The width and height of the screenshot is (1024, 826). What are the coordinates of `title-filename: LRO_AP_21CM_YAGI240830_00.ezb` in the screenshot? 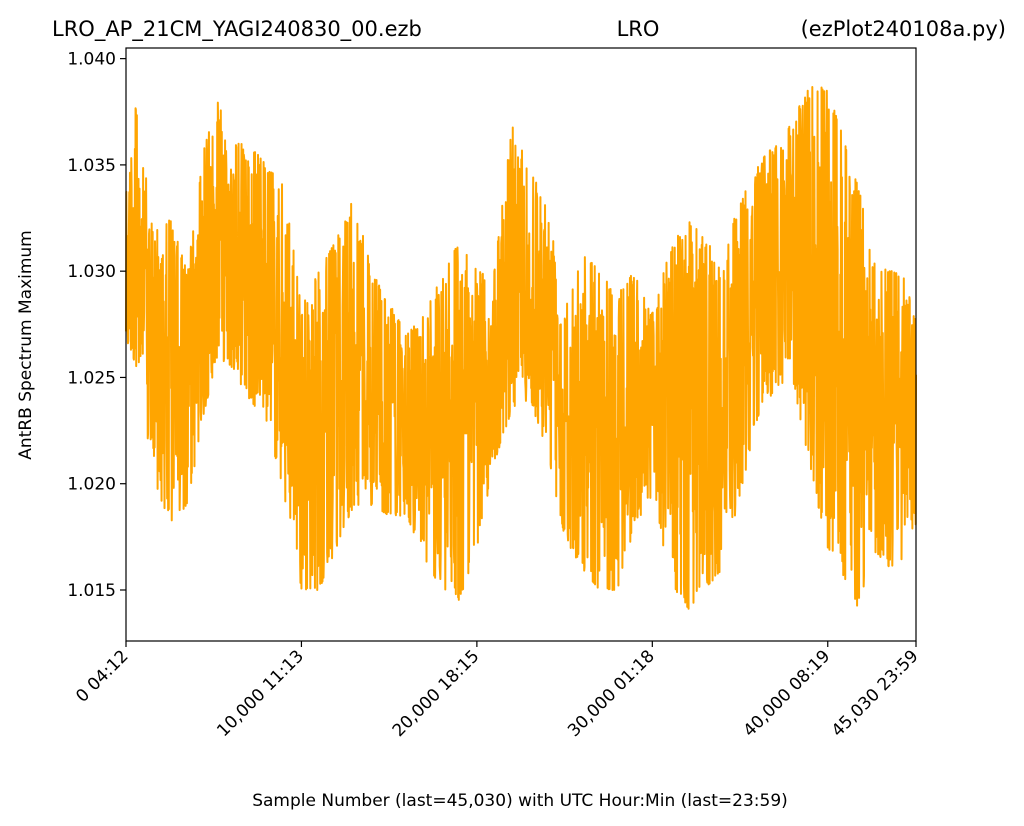 It's located at (237, 29).